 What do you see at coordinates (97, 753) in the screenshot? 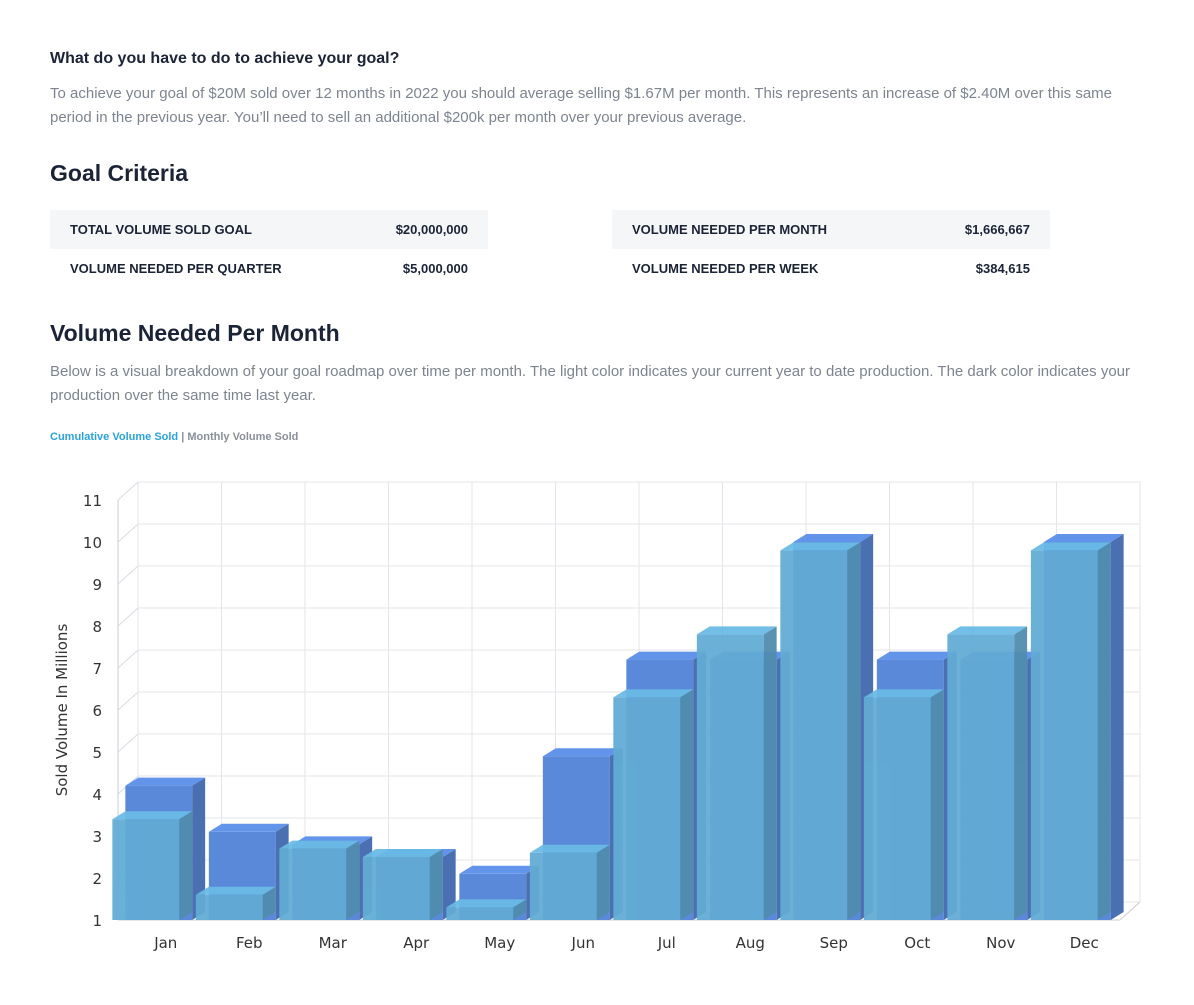
I see `y-tick-label: 5` at bounding box center [97, 753].